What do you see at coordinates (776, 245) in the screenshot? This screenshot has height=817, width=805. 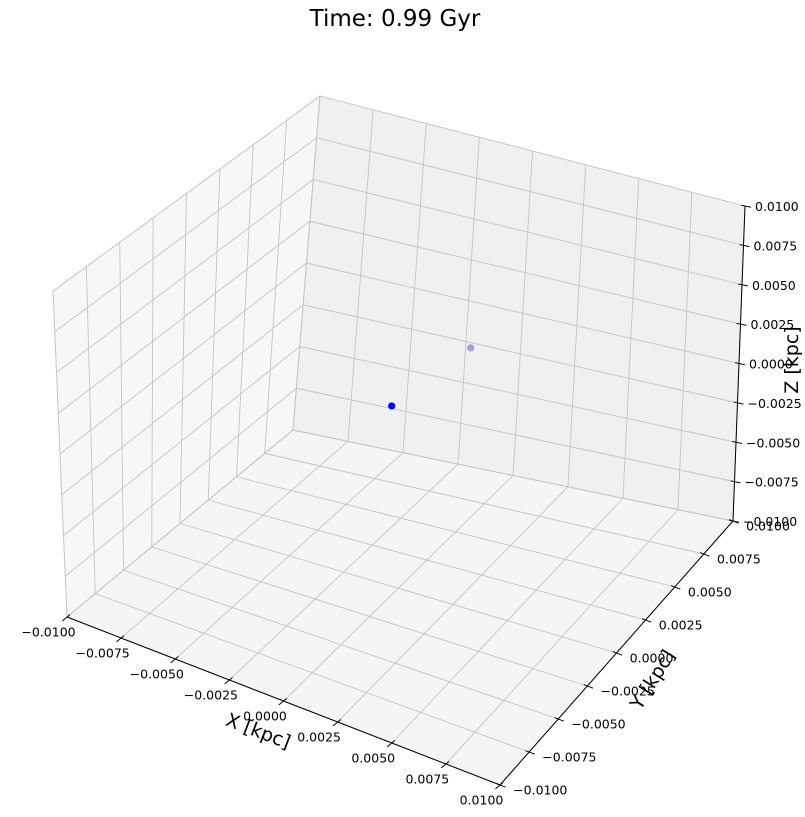 I see `z-tick-label: 0.0075` at bounding box center [776, 245].